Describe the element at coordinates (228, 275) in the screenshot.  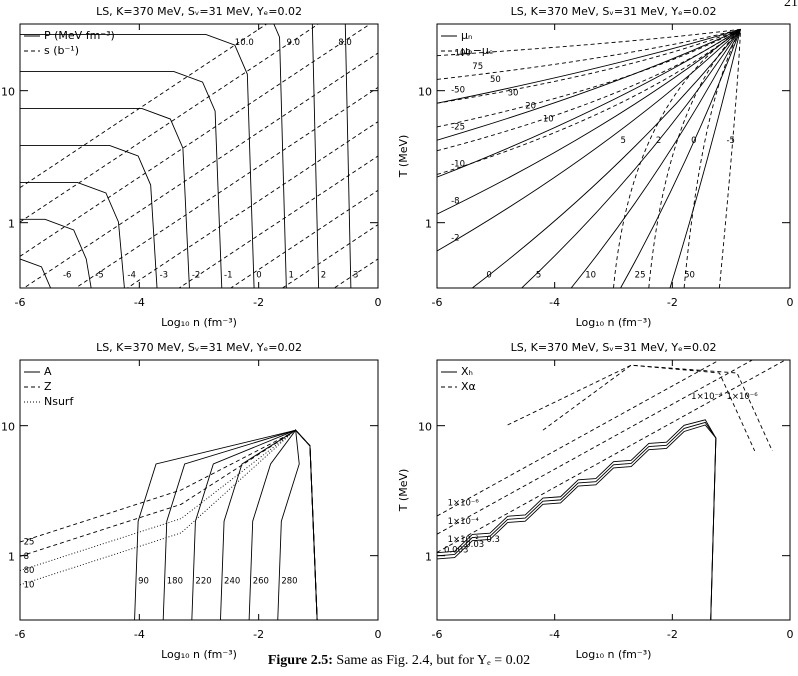
I see `contour-label: -1` at that location.